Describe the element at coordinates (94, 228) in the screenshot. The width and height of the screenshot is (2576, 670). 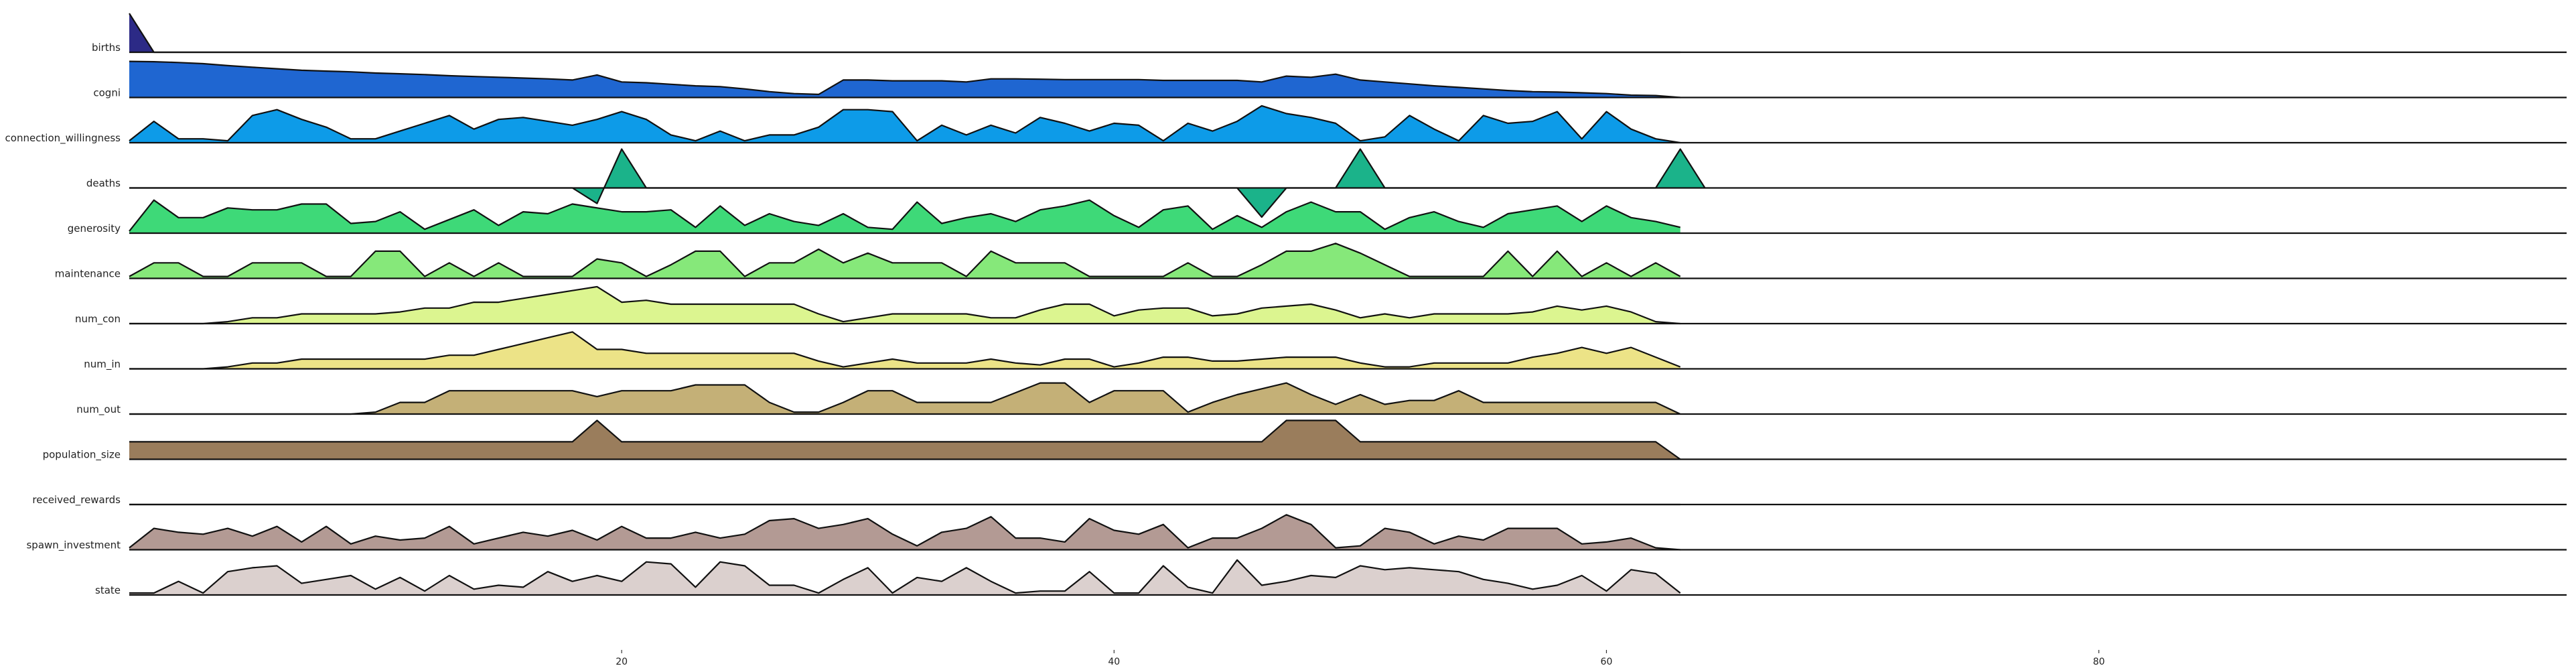
I see `ridge-label: generosity` at that location.